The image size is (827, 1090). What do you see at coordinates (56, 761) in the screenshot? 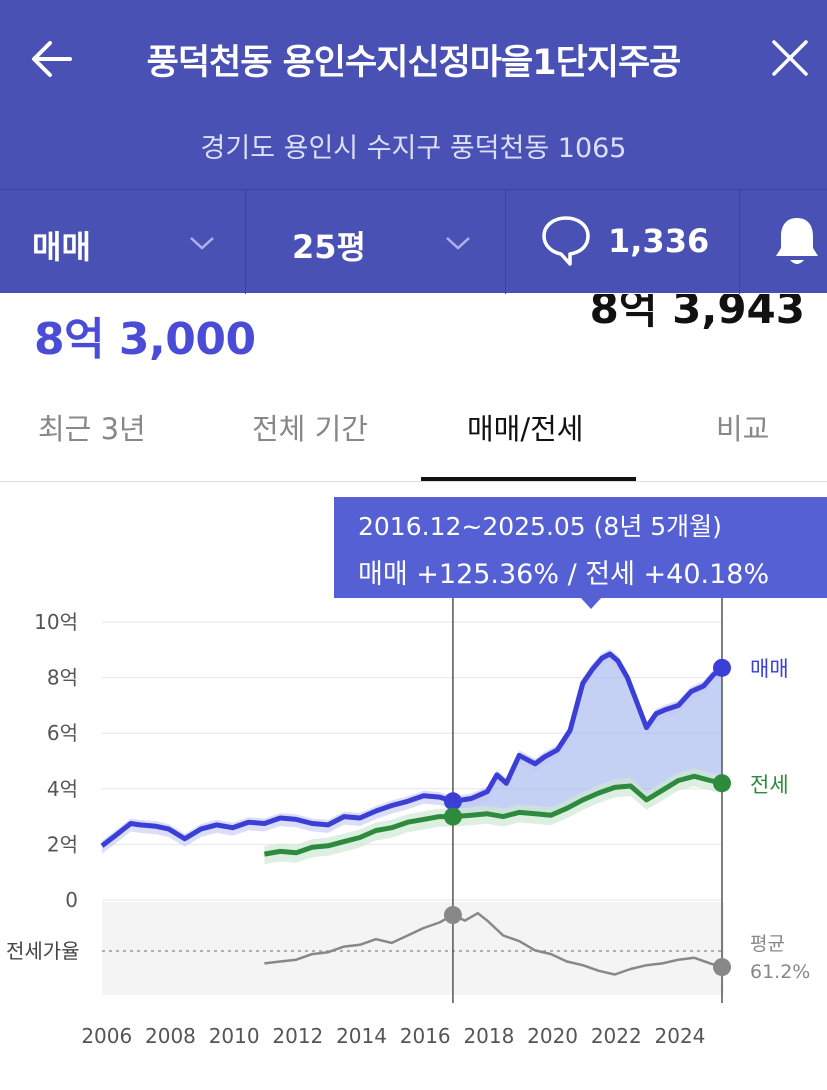
I see `y-axis-labels: 10억 8억 6억 4억 2억 0` at bounding box center [56, 761].